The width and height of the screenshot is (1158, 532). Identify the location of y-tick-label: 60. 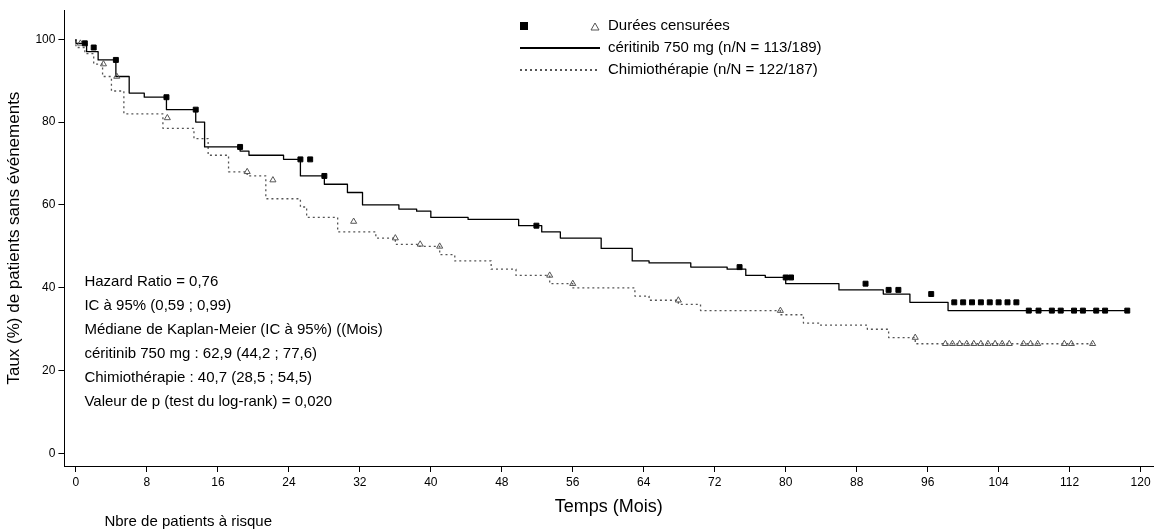
(49, 204).